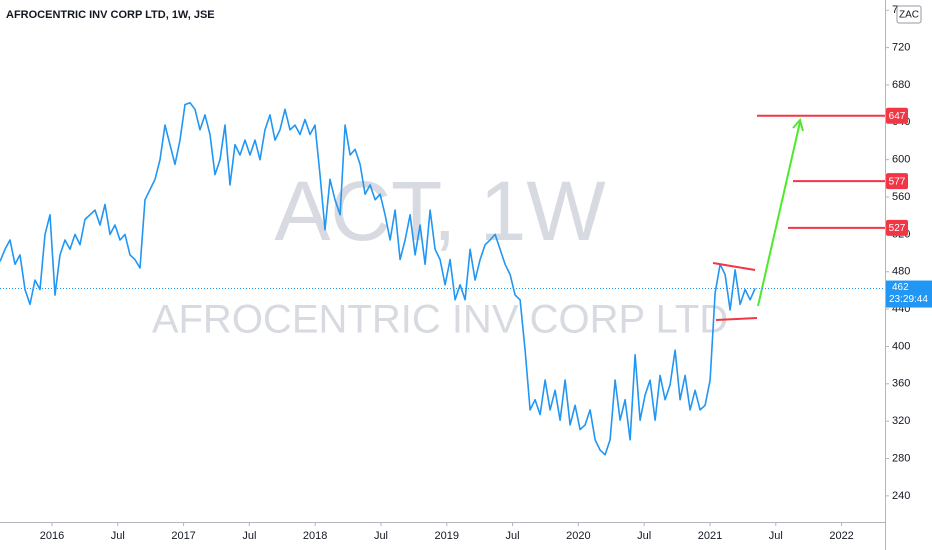  What do you see at coordinates (901, 421) in the screenshot?
I see `y-tick-label: 320` at bounding box center [901, 421].